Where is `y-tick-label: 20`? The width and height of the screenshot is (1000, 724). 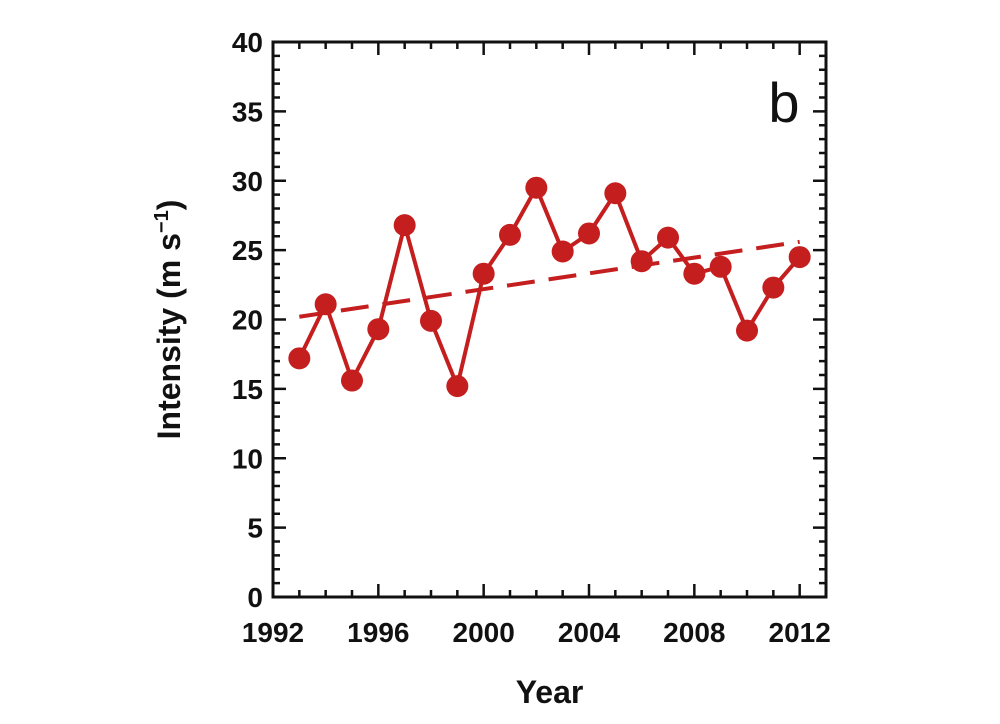
y-tick-label: 20 is located at coordinates (247, 320).